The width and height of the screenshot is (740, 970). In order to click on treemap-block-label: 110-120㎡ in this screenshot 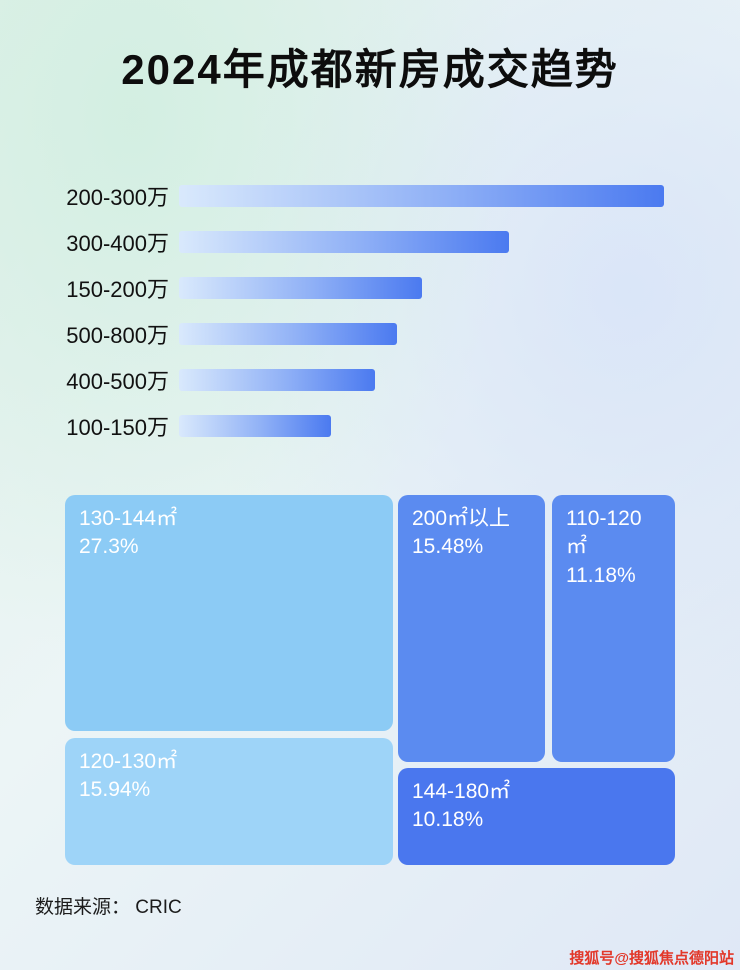, I will do `click(604, 533)`.